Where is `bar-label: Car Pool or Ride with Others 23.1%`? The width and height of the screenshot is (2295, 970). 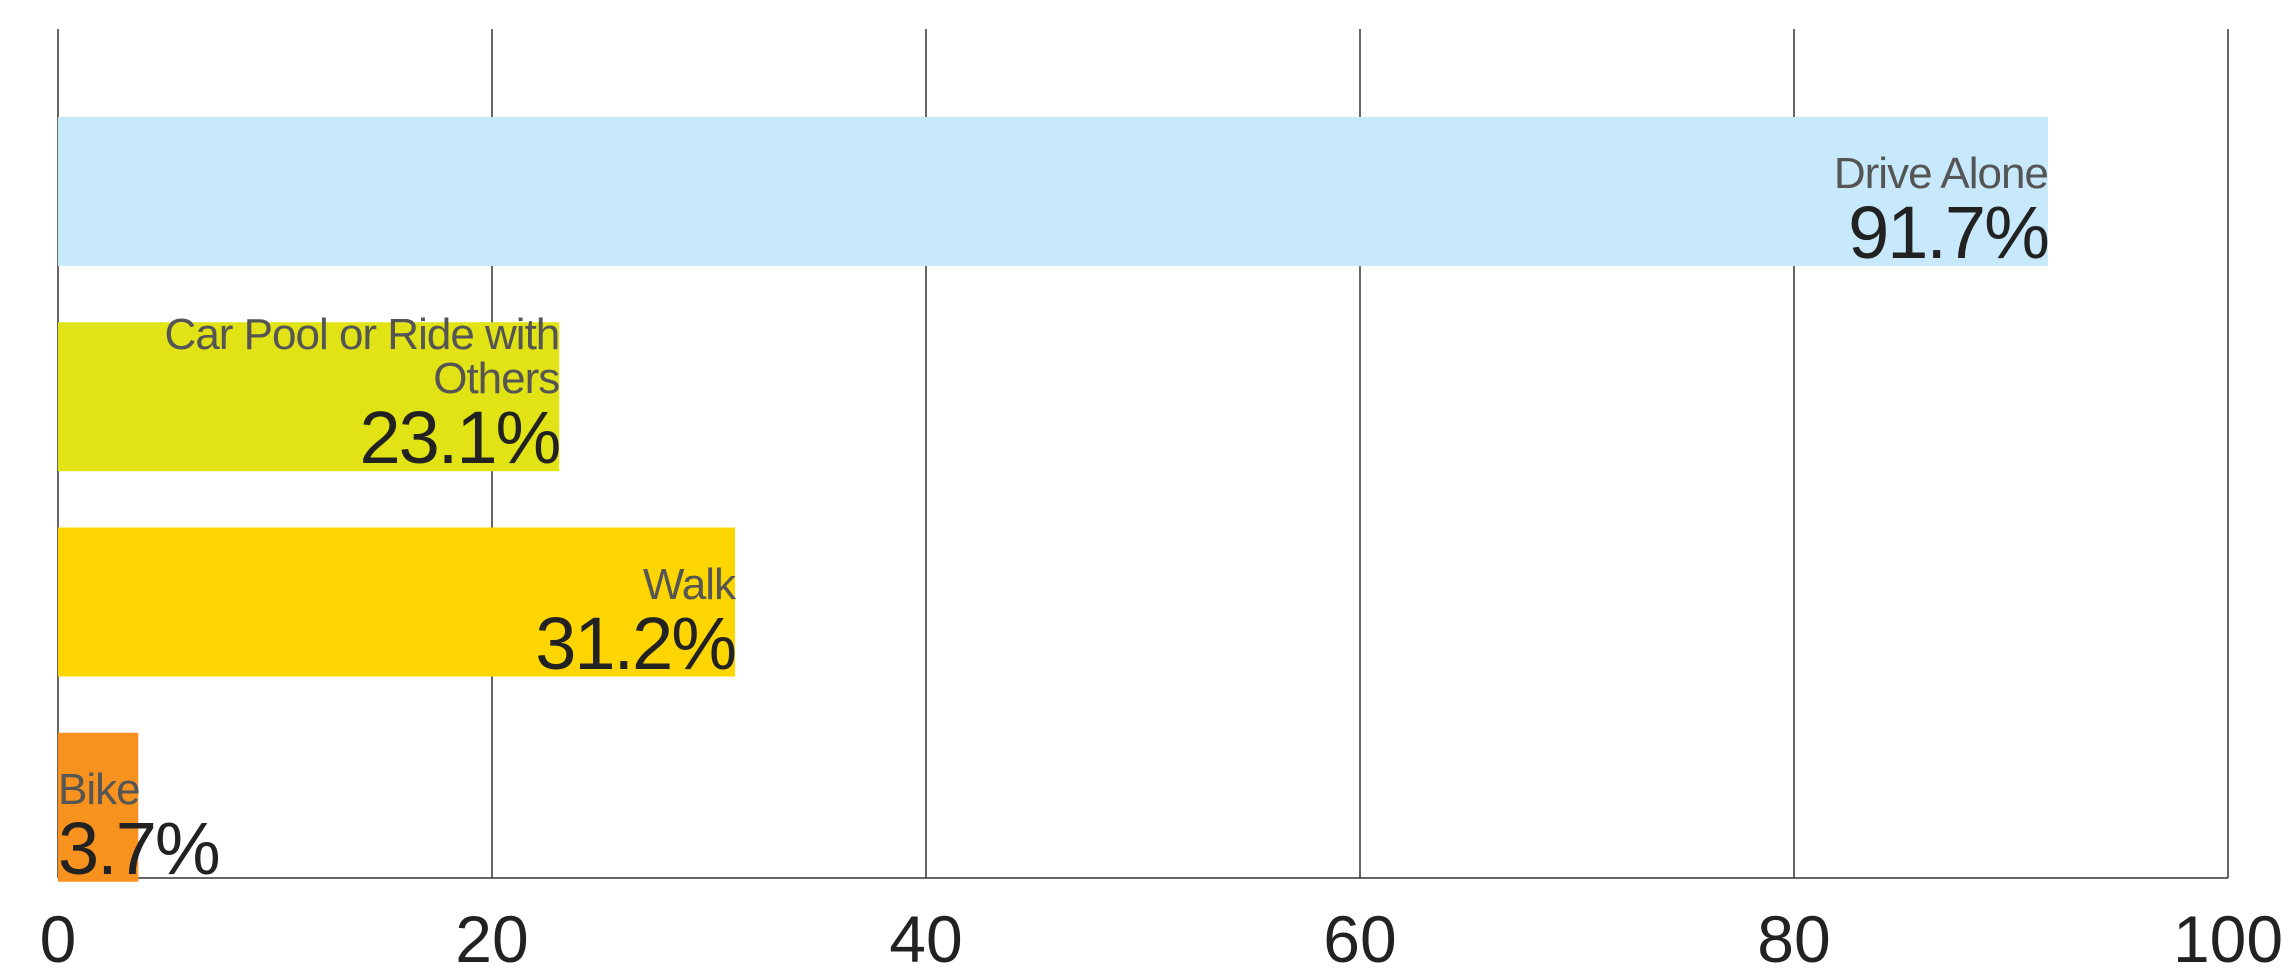
bar-label: Car Pool or Ride with Others 23.1% is located at coordinates (310, 395).